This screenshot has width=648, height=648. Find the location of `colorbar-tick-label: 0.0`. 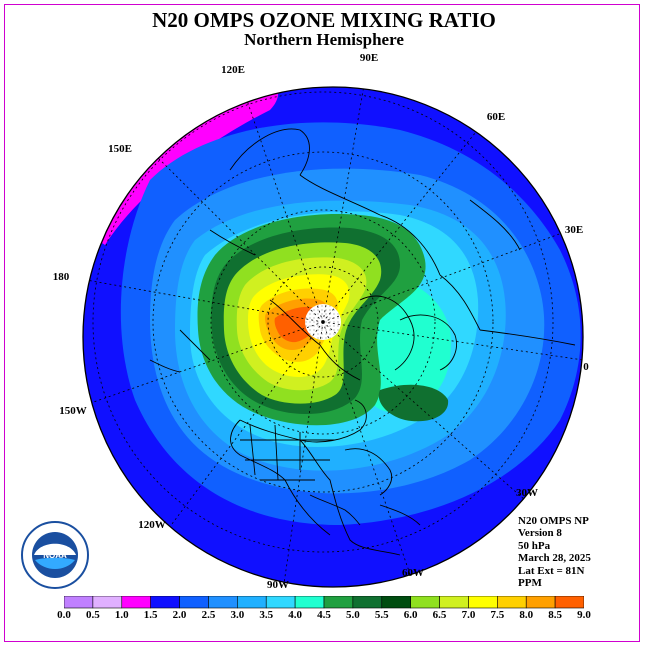

colorbar-tick-label: 0.0 is located at coordinates (64, 615).